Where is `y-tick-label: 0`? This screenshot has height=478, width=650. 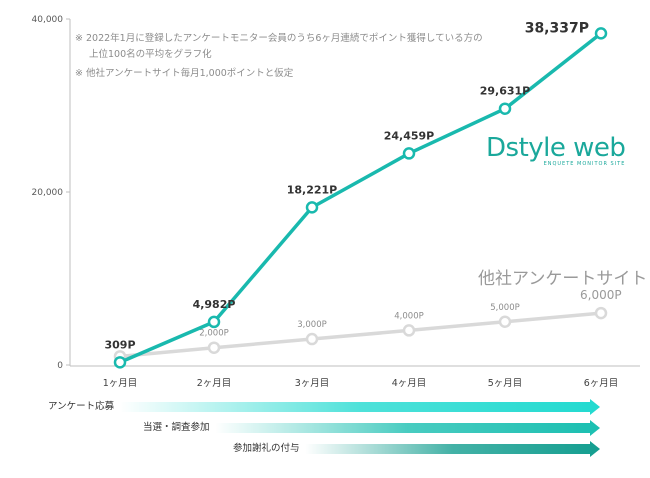
y-tick-label: 0 is located at coordinates (60, 366).